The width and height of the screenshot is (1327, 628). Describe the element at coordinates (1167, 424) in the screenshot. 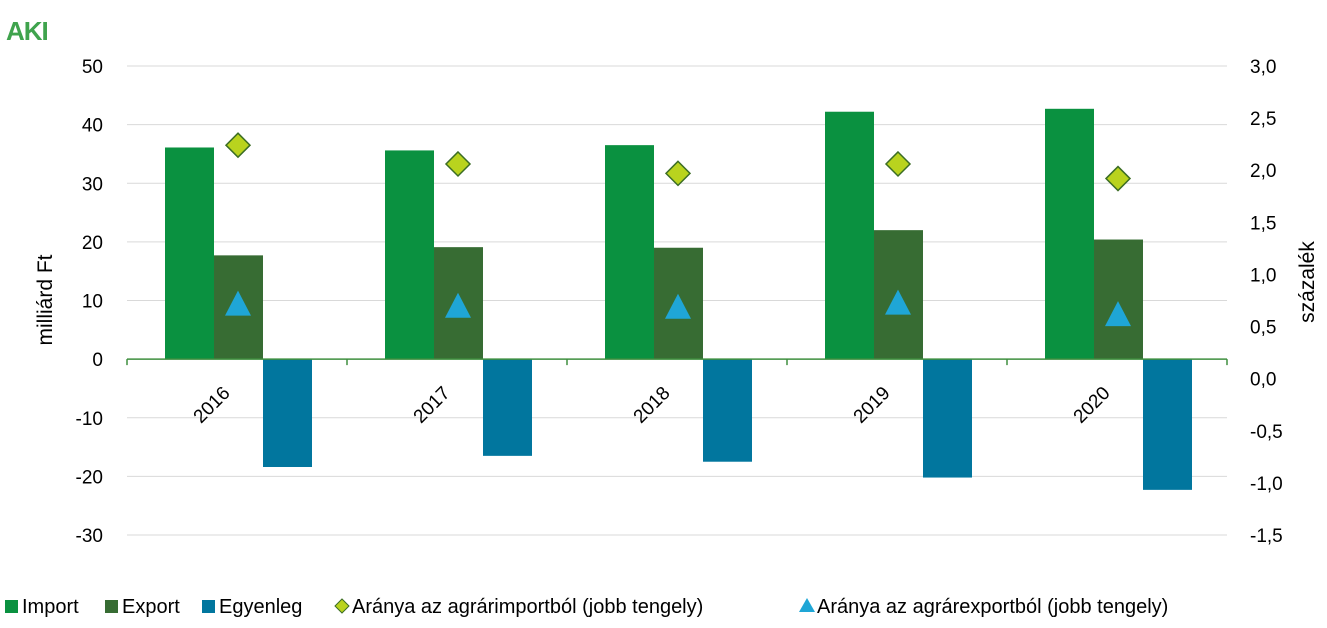

I see `bar-egyenleg-2020` at that location.